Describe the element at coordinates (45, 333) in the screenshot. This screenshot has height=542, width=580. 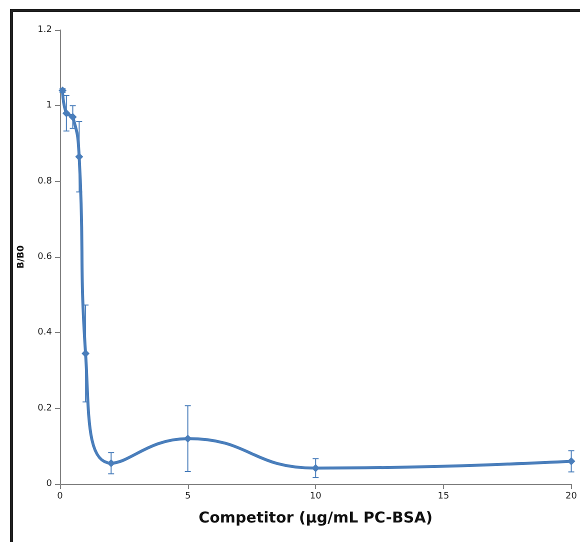
I see `y-tick-label: 0.4` at that location.